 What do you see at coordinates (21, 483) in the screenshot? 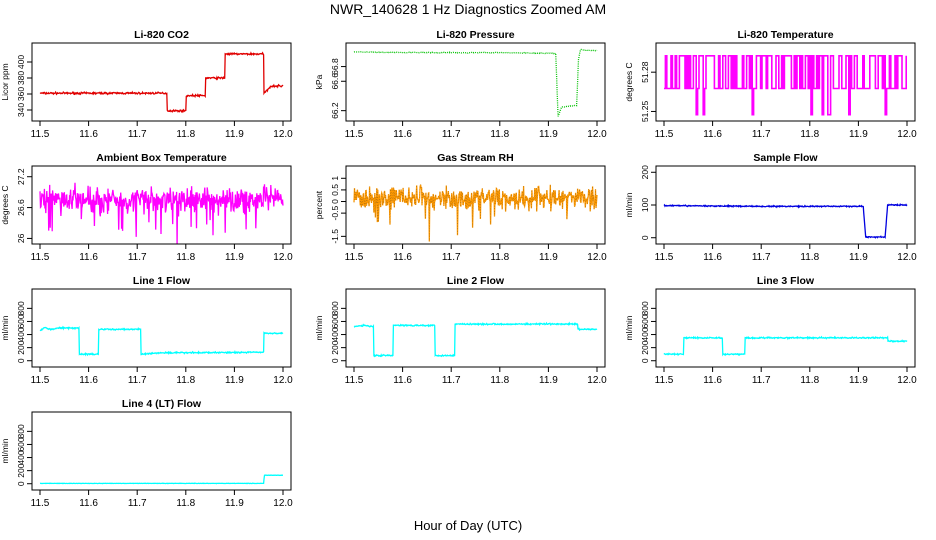
I see `y-tick-label-line4: 0` at bounding box center [21, 483].